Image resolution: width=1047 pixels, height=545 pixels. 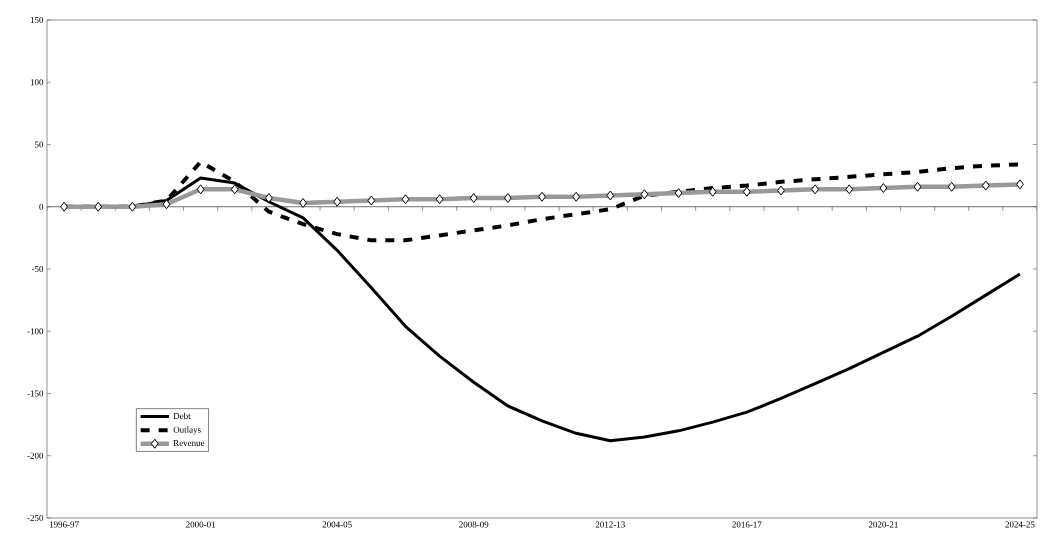 What do you see at coordinates (35, 455) in the screenshot?
I see `y-tick-label: -200` at bounding box center [35, 455].